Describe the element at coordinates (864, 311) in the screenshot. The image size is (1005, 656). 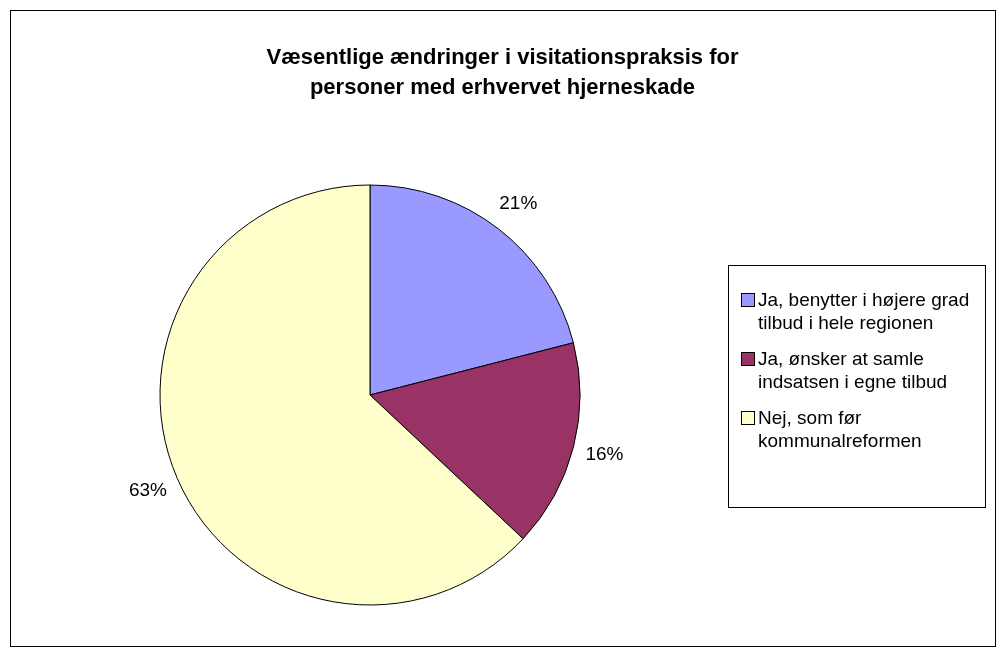
I see `legend-label: Ja, benytter i højere grad tilbud i hele regionen` at that location.